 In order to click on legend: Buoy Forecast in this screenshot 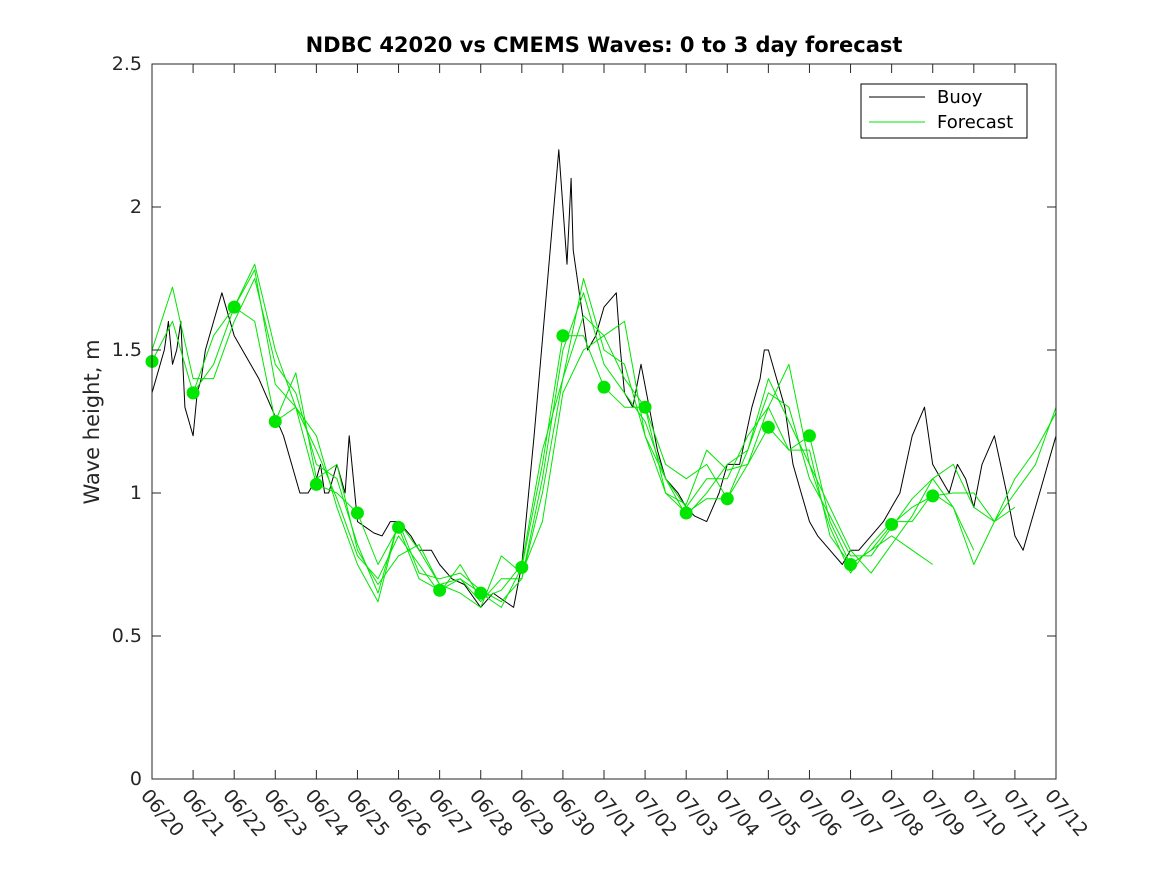, I will do `click(944, 111)`.